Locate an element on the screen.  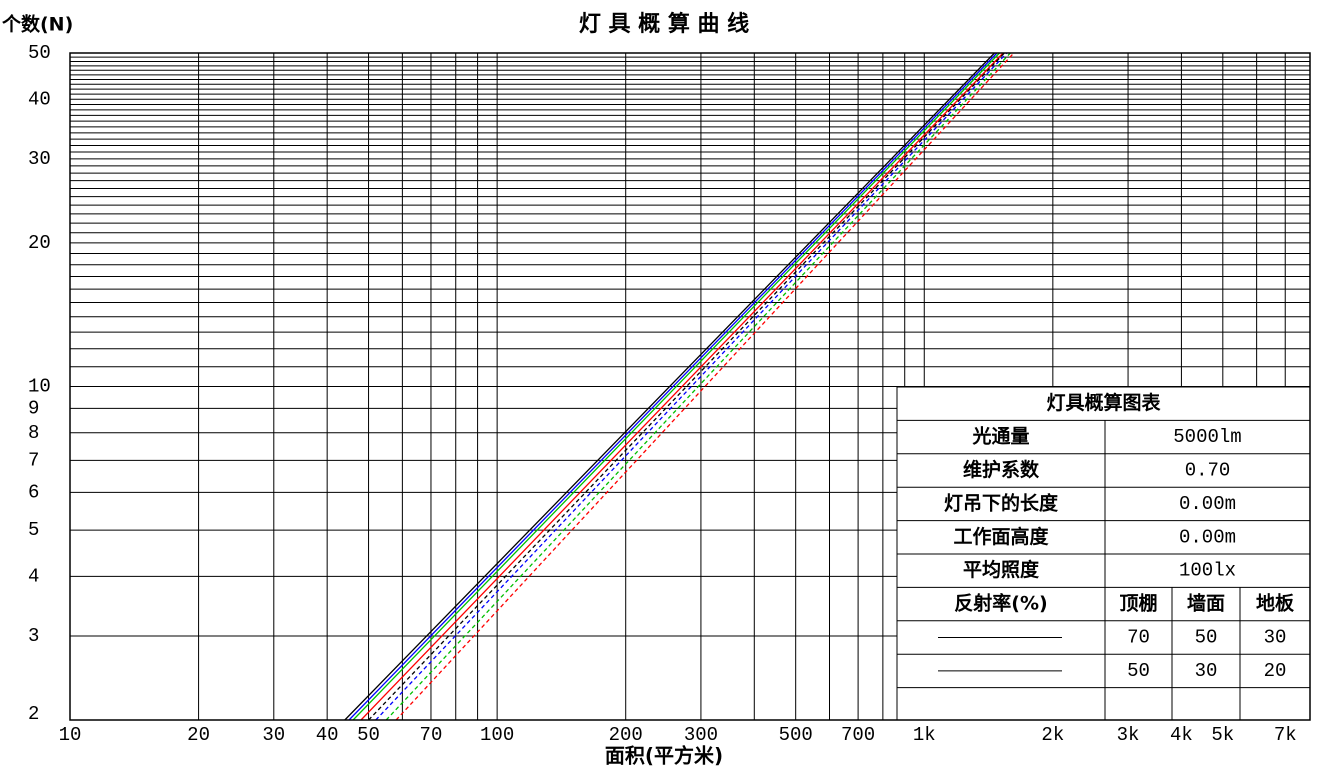
table-value: 100lx is located at coordinates (1207, 571).